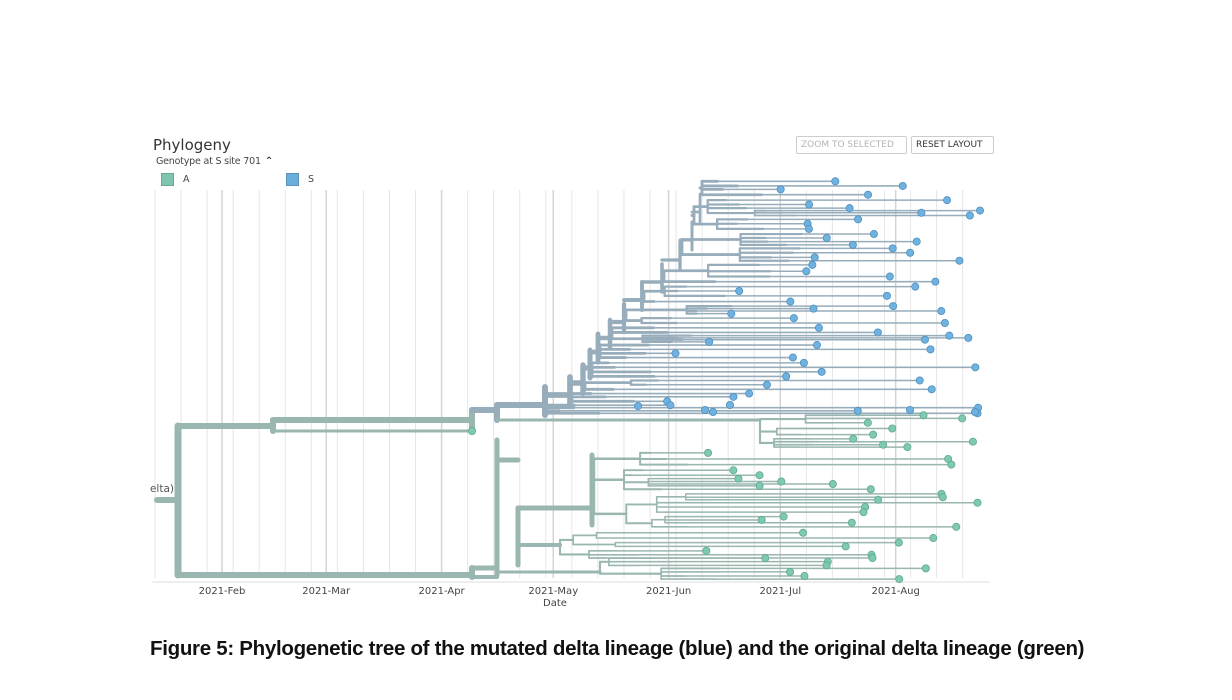  Describe the element at coordinates (214, 161) in the screenshot. I see `color-by-selector: Genotype at S site 701 ⌃` at that location.